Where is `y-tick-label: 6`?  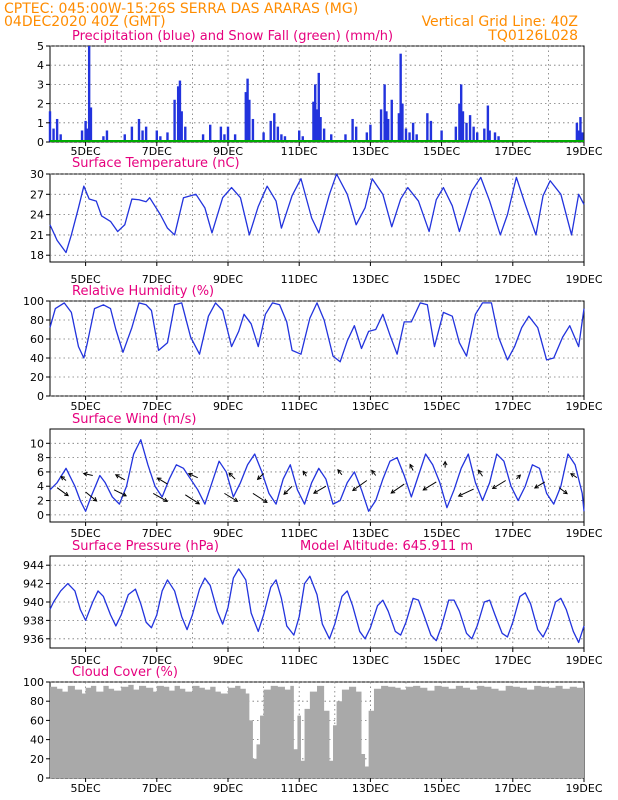 y-tick-label: 6 is located at coordinates (40, 472).